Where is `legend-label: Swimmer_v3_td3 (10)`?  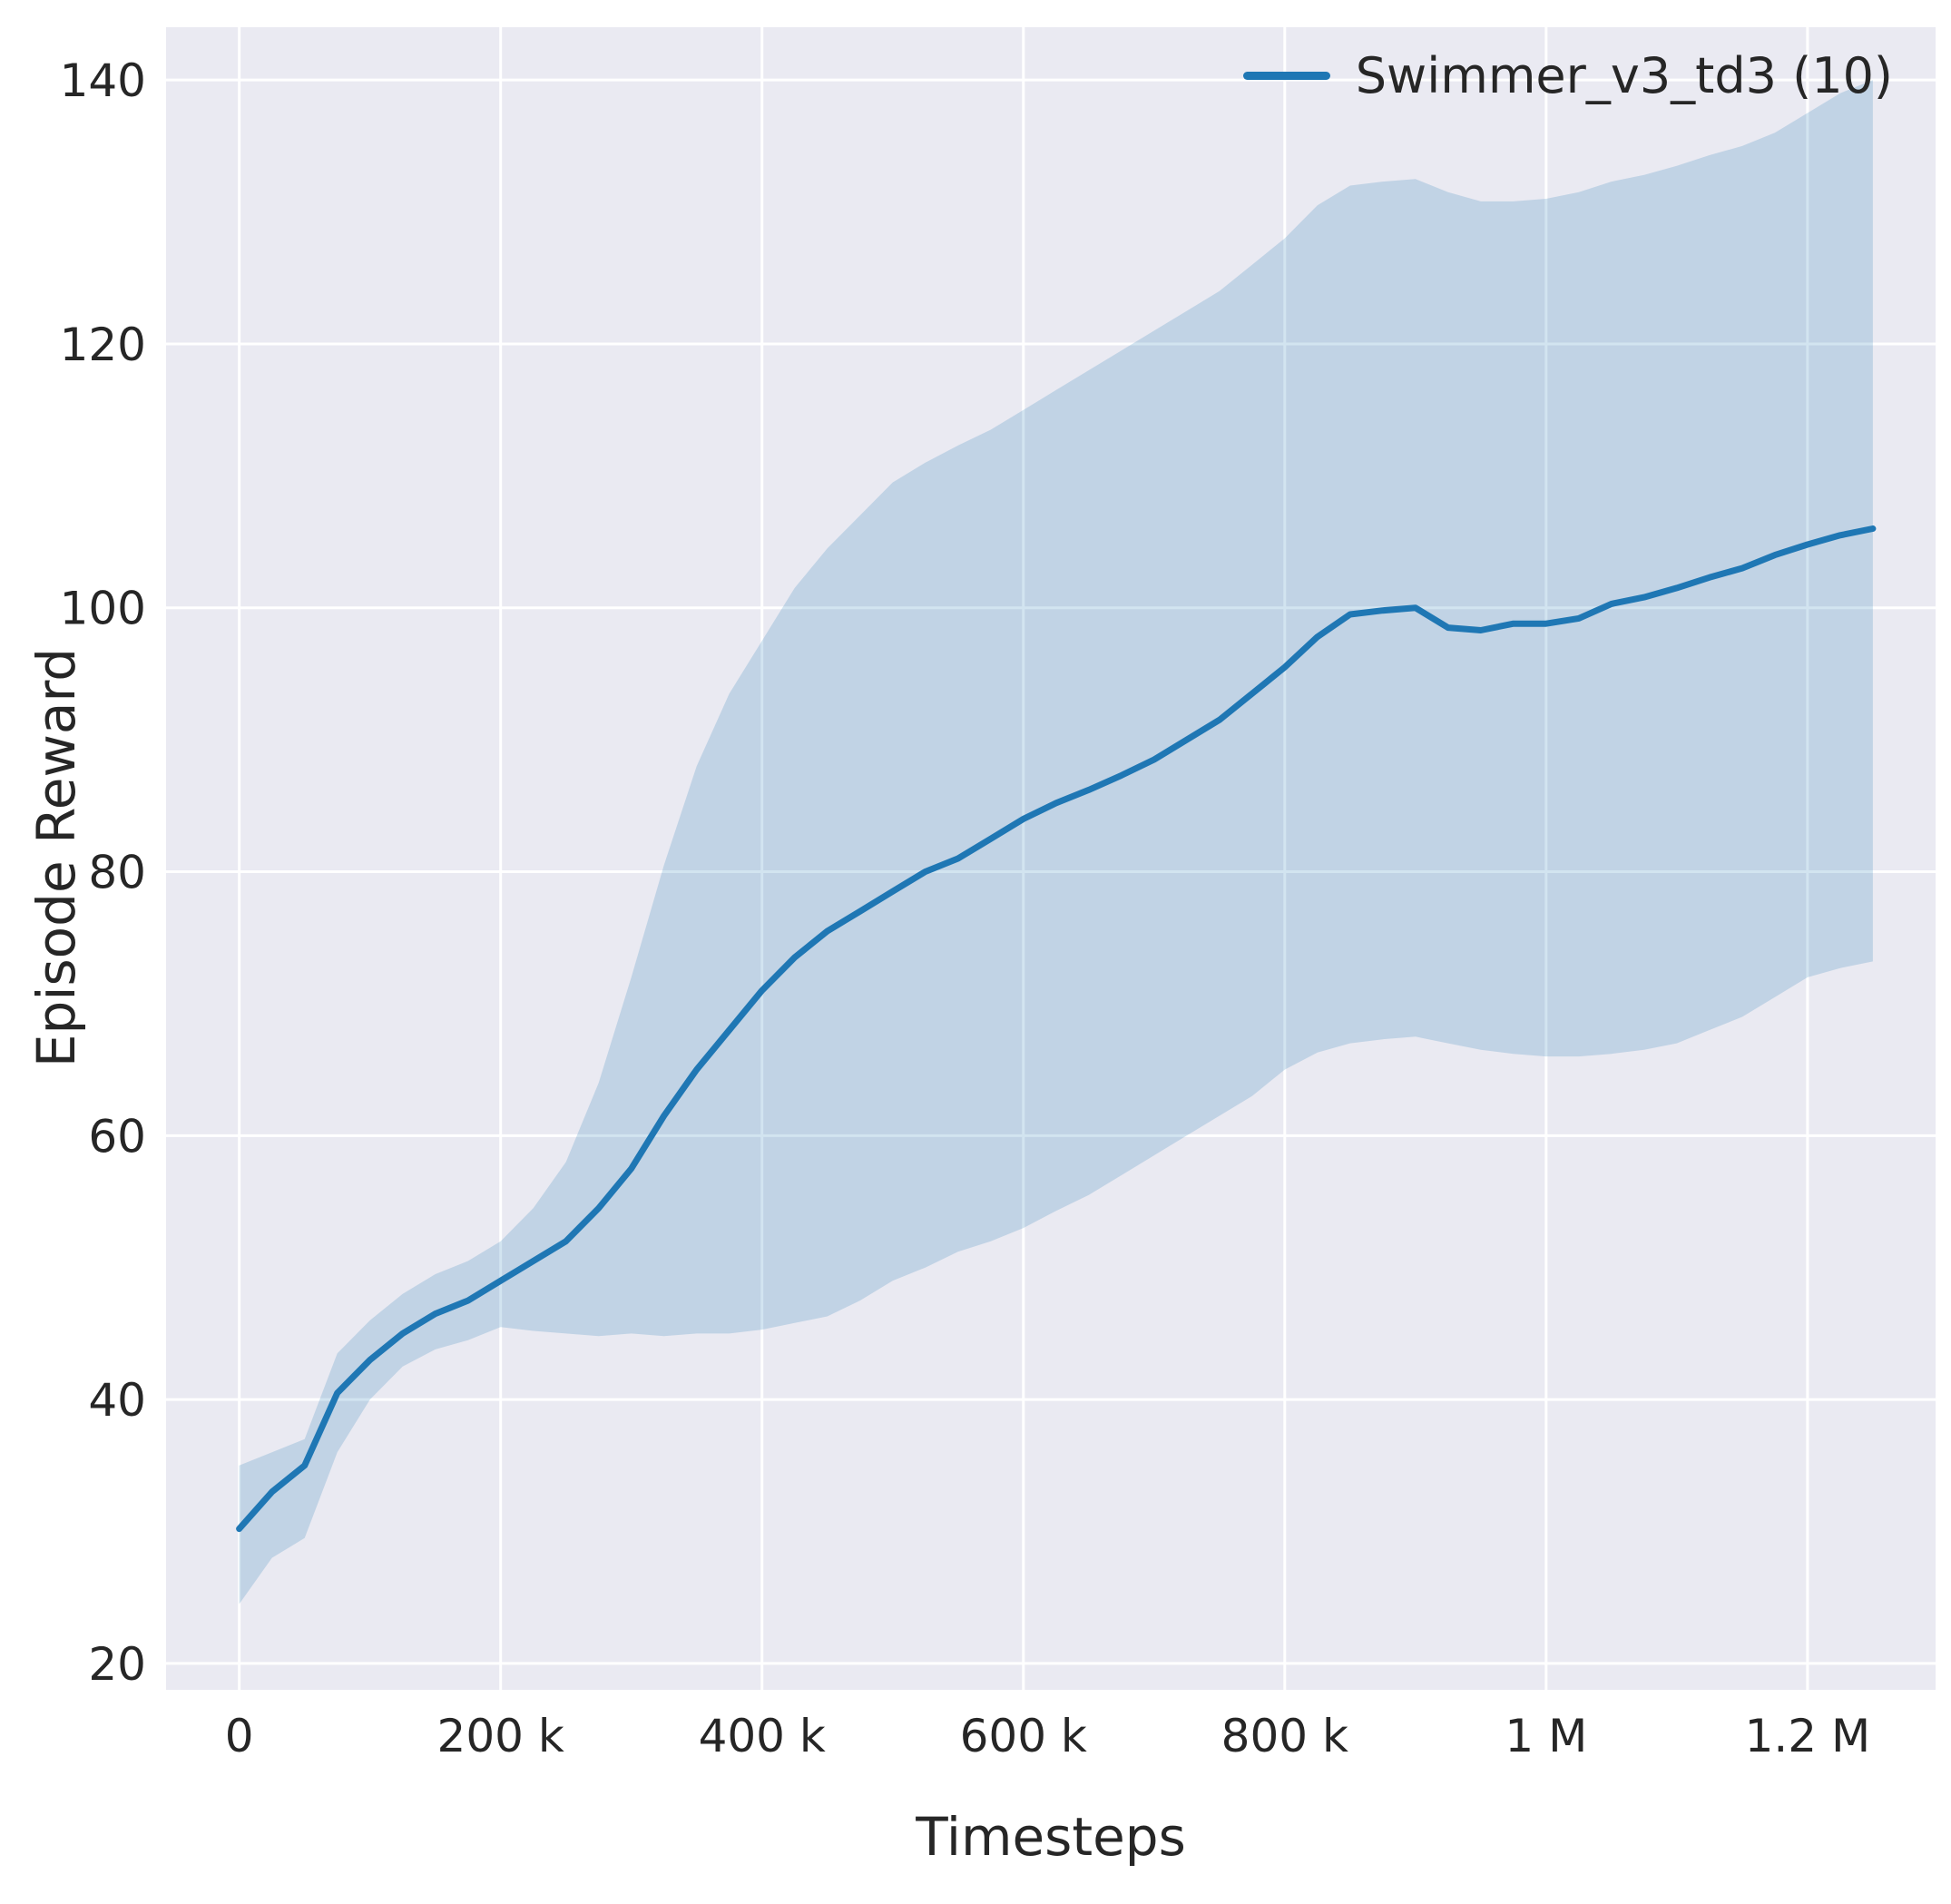
legend-label: Swimmer_v3_td3 (10) is located at coordinates (1624, 75).